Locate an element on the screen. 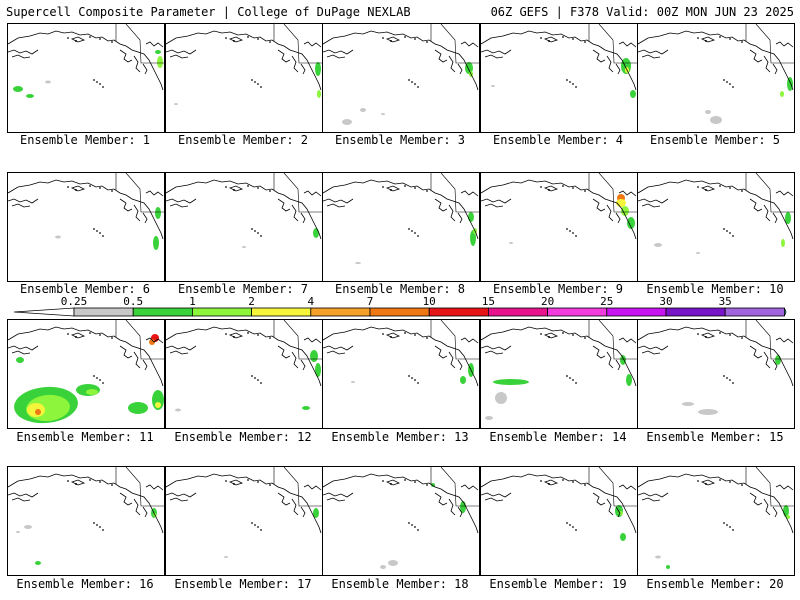 Image resolution: width=800 pixels, height=600 pixels. colorbar-tick-label: 10 is located at coordinates (429, 301).